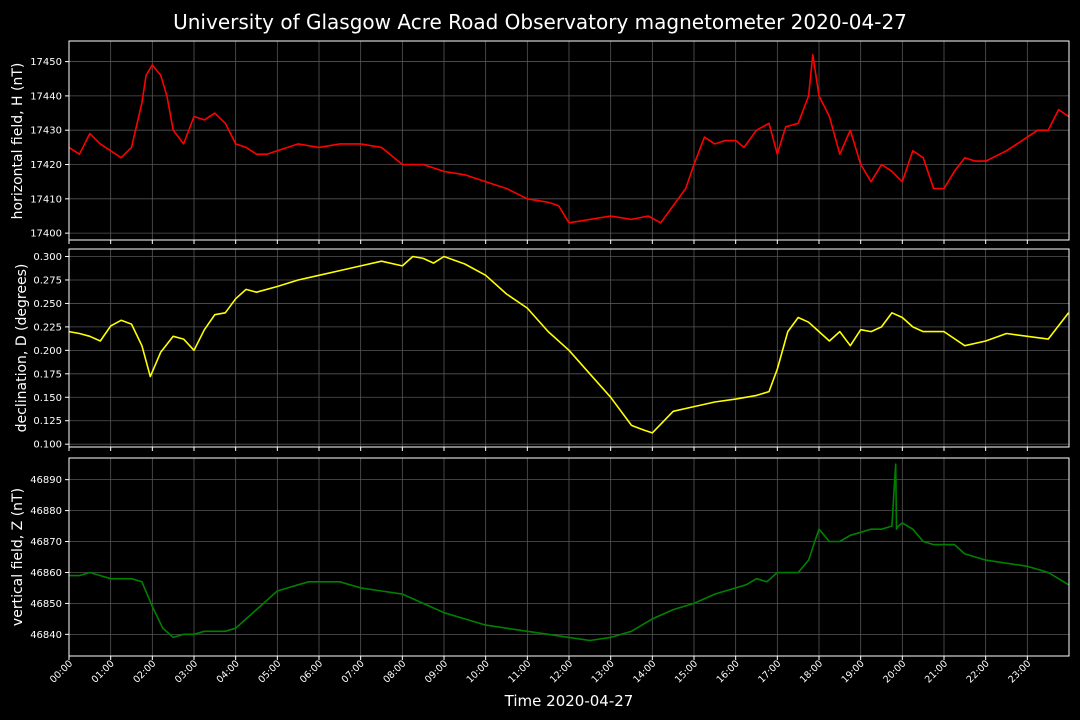 Image resolution: width=1080 pixels, height=720 pixels. What do you see at coordinates (46, 234) in the screenshot?
I see `y-tick-label-h: 17400` at bounding box center [46, 234].